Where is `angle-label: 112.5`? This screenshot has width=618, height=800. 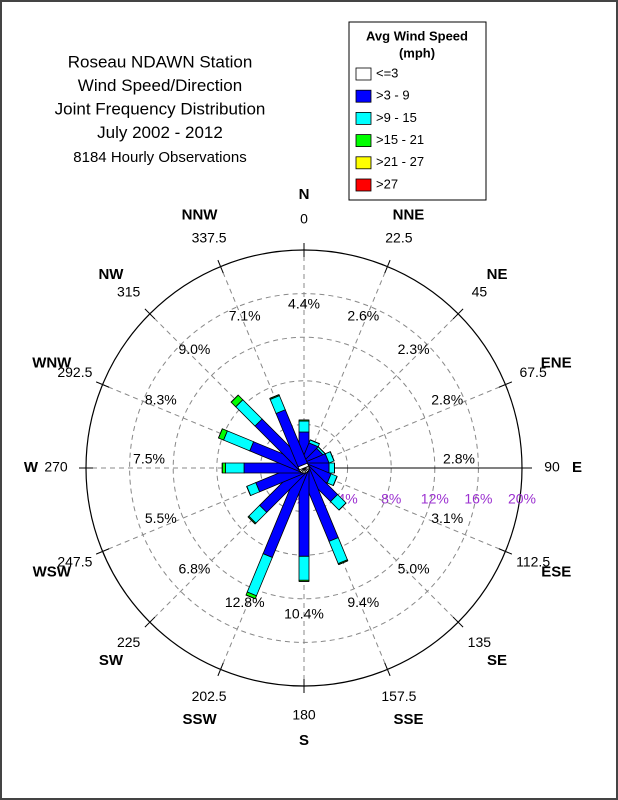 angle-label: 112.5 is located at coordinates (533, 562).